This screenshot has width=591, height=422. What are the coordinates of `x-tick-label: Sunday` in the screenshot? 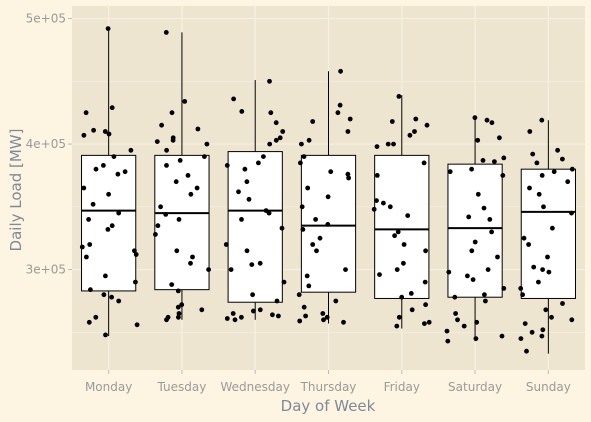 It's located at (548, 387).